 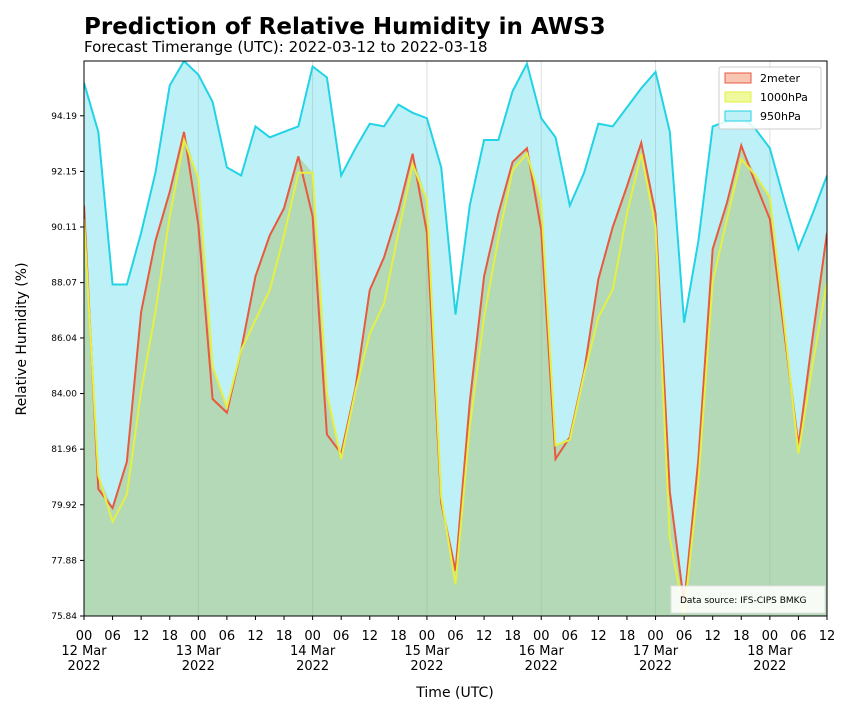 What do you see at coordinates (738, 78) in the screenshot?
I see `legend-swatch-2meter` at bounding box center [738, 78].